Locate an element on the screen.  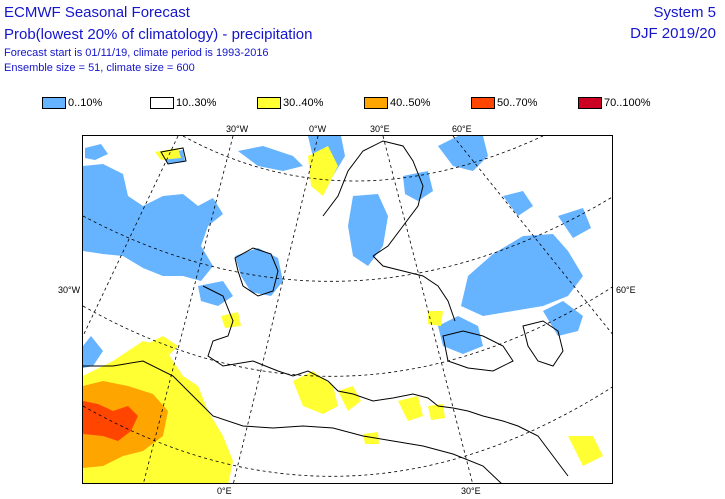
meridian-west is located at coordinates (131, 236).